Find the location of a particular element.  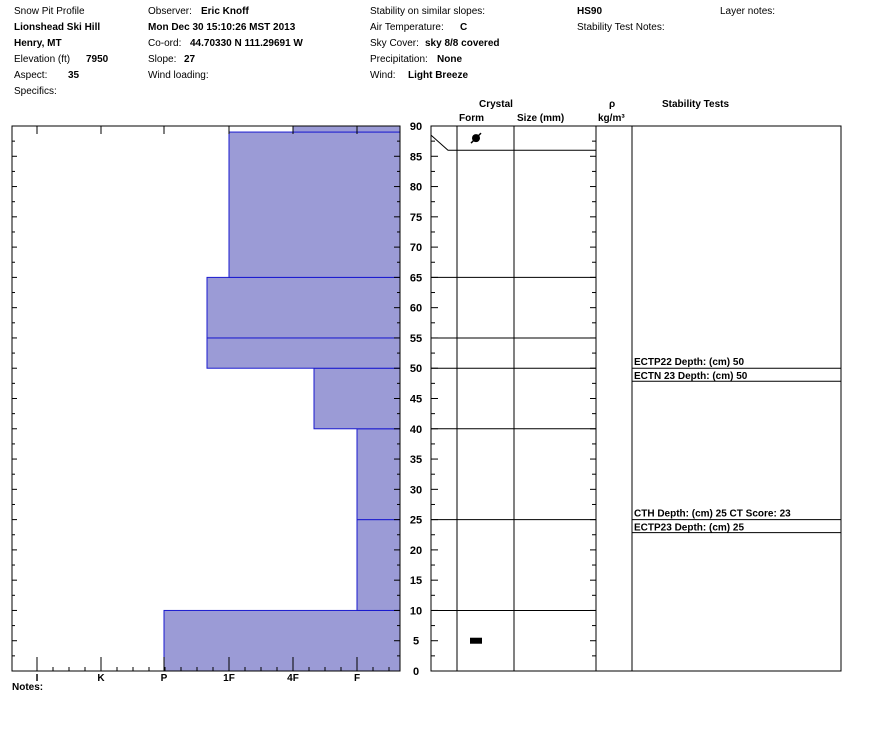

size-header: Size (mm) is located at coordinates (541, 118).